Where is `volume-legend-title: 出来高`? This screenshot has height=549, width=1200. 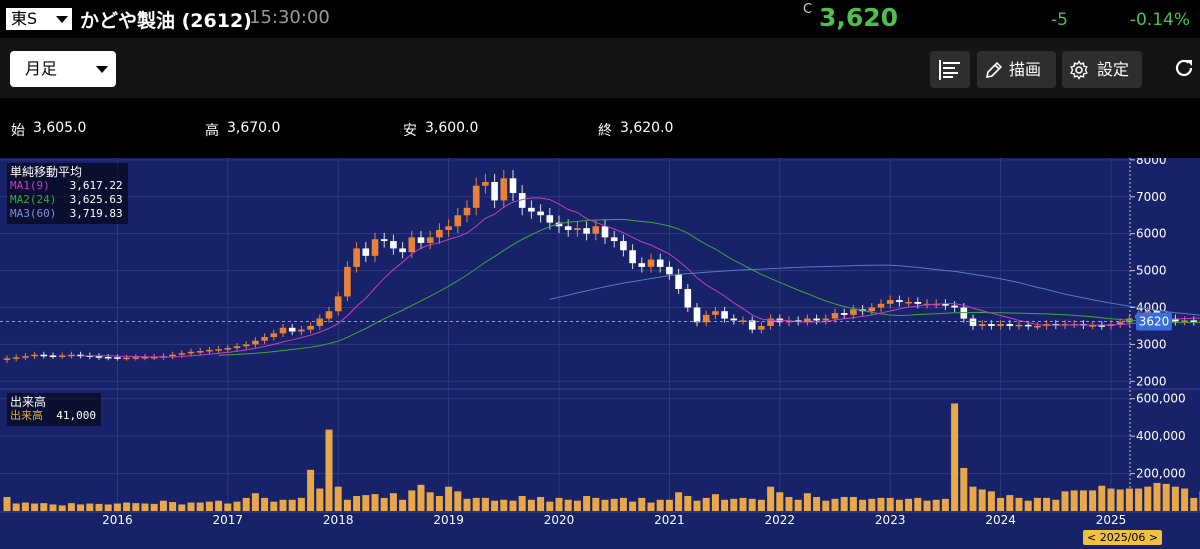
volume-legend-title: 出来高 is located at coordinates (28, 402).